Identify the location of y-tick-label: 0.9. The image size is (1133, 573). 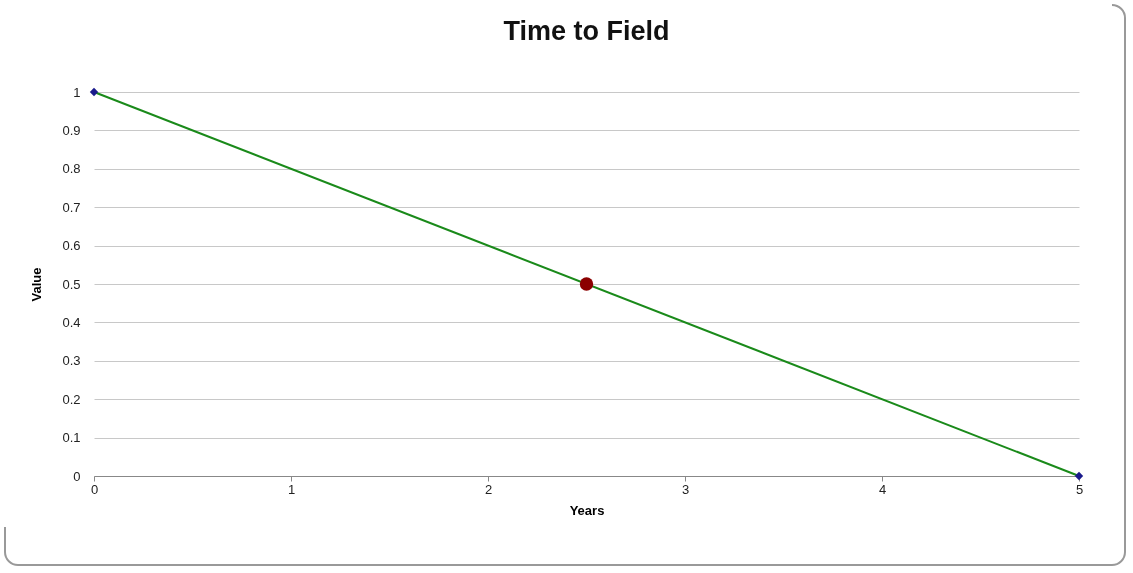
(71, 130).